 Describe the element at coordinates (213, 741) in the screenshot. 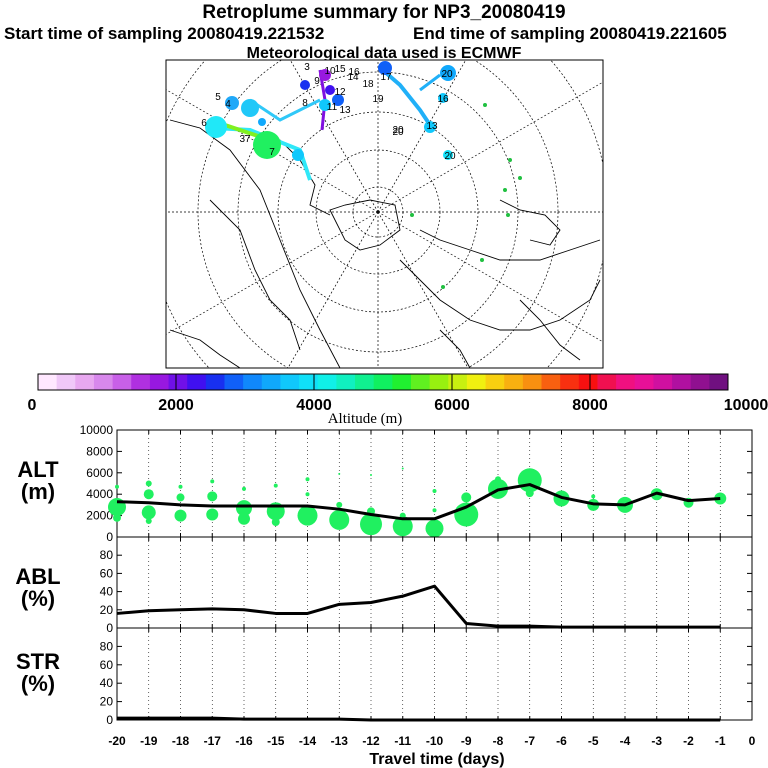

I see `x-tick-label: -17` at that location.